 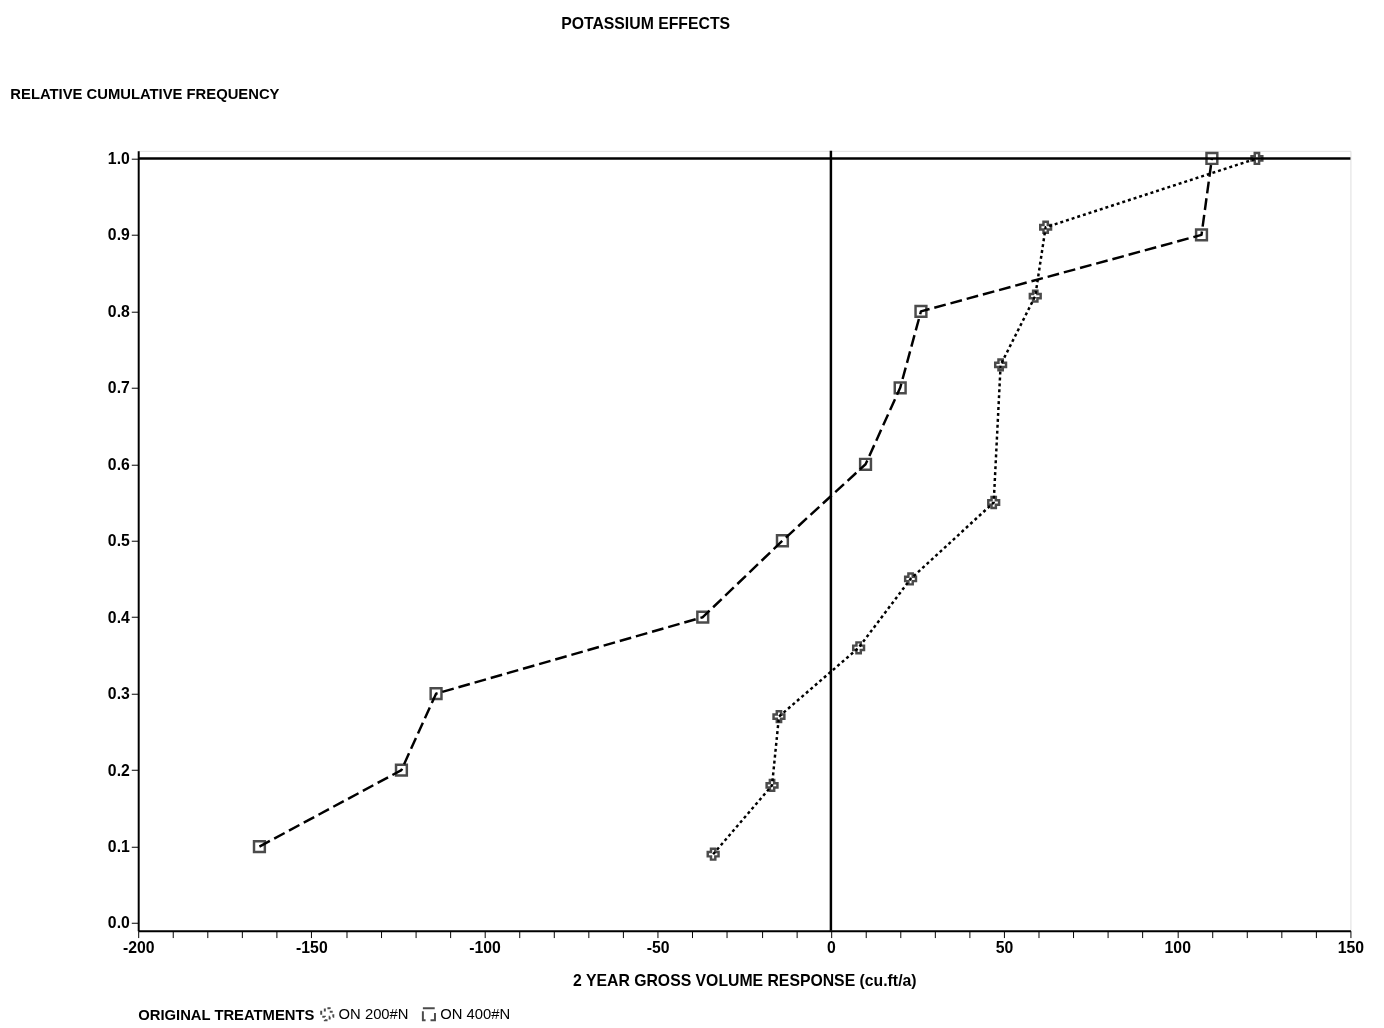 I want to click on x-tick-label: 0, so click(x=832, y=947).